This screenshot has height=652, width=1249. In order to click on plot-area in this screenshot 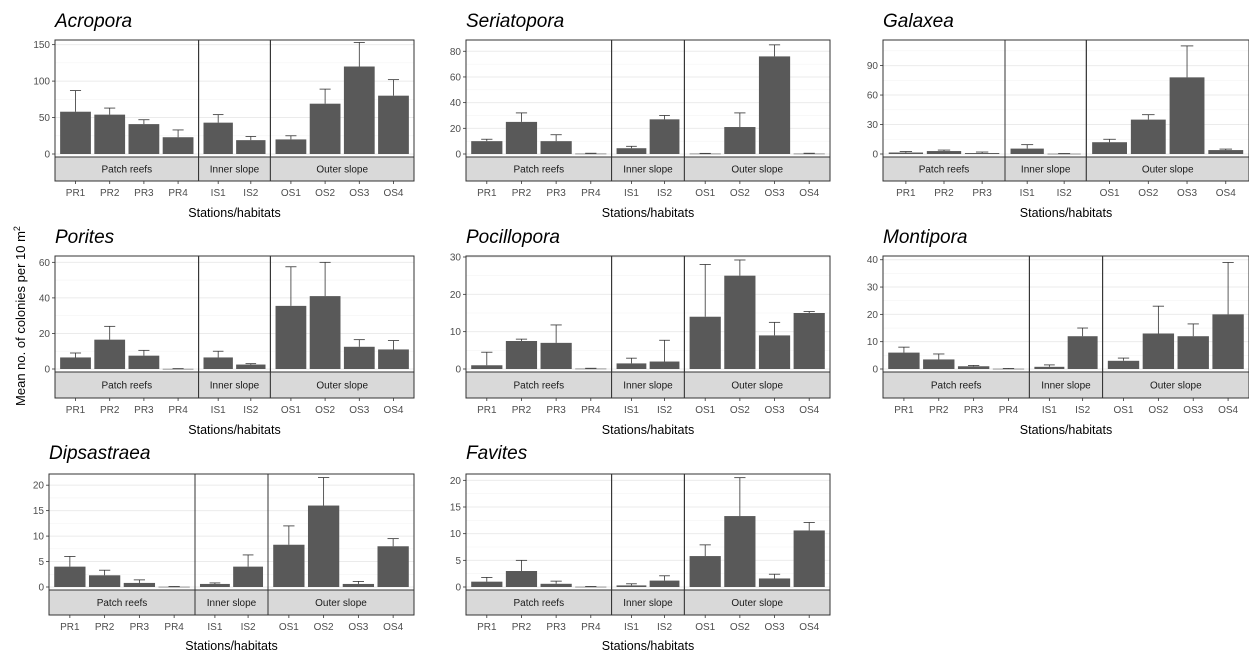, I will do `click(231, 532)`.